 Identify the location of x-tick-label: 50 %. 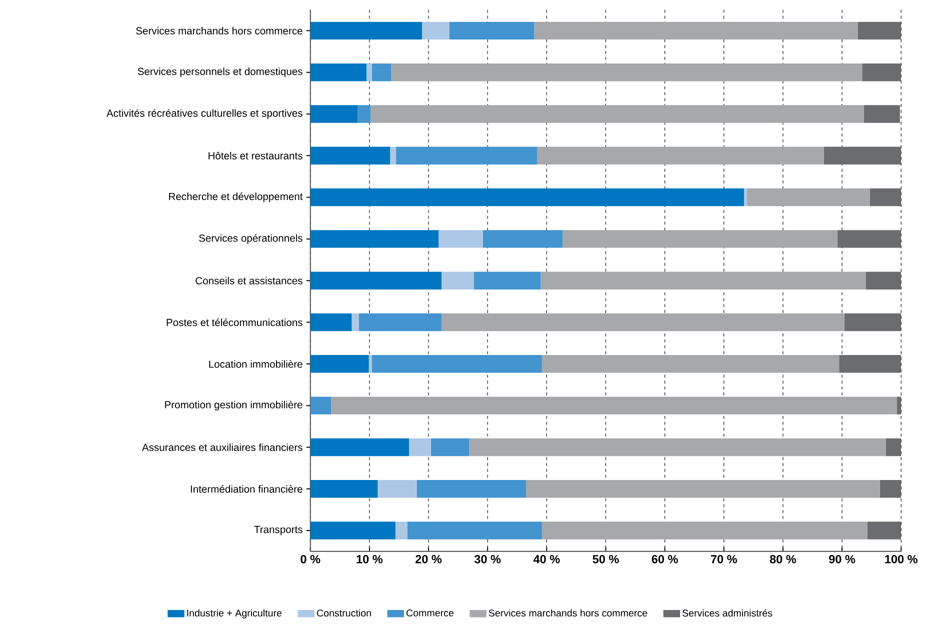
(605, 559).